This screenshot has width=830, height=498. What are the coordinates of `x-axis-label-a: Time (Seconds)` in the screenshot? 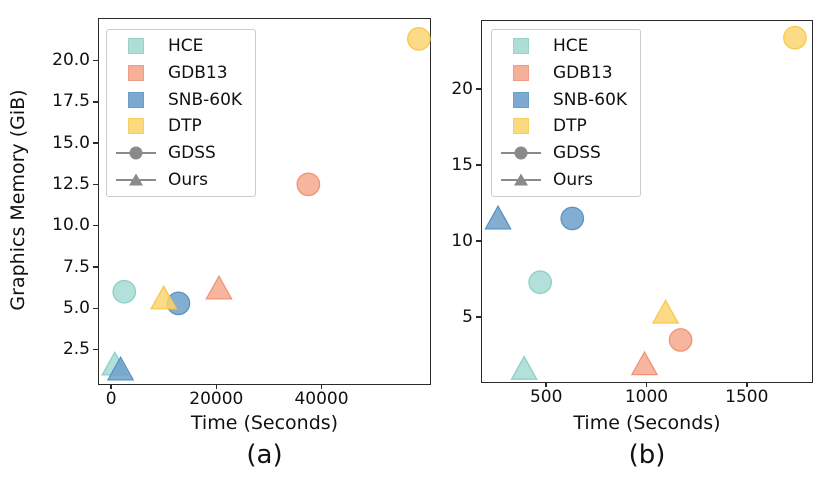 It's located at (264, 423).